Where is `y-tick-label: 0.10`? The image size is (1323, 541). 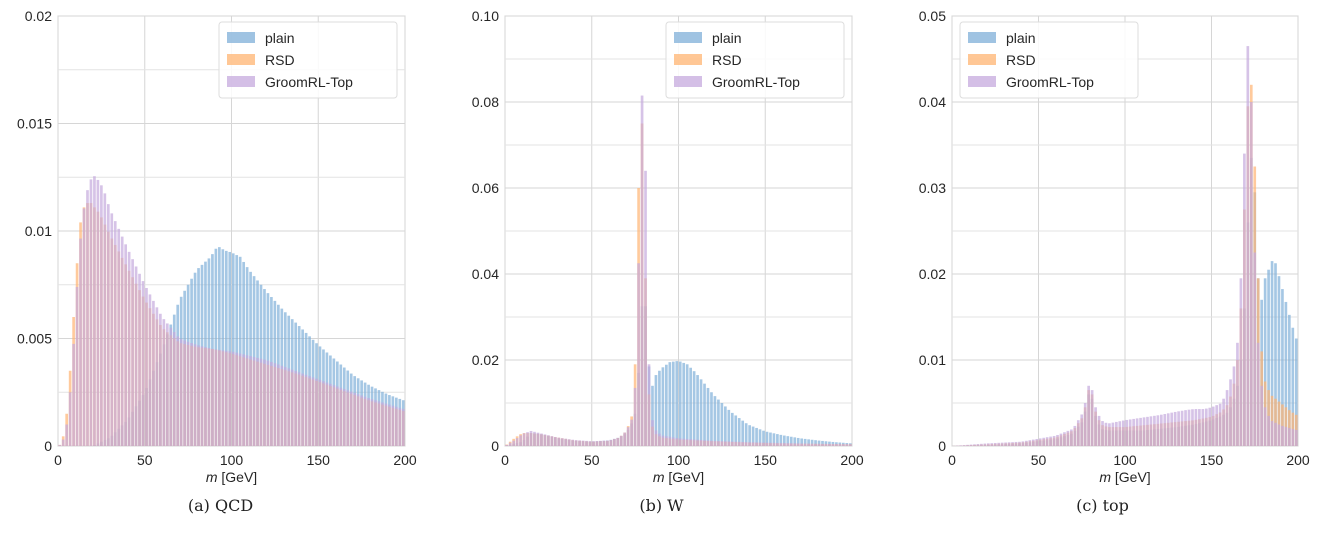 y-tick-label: 0.10 is located at coordinates (485, 16).